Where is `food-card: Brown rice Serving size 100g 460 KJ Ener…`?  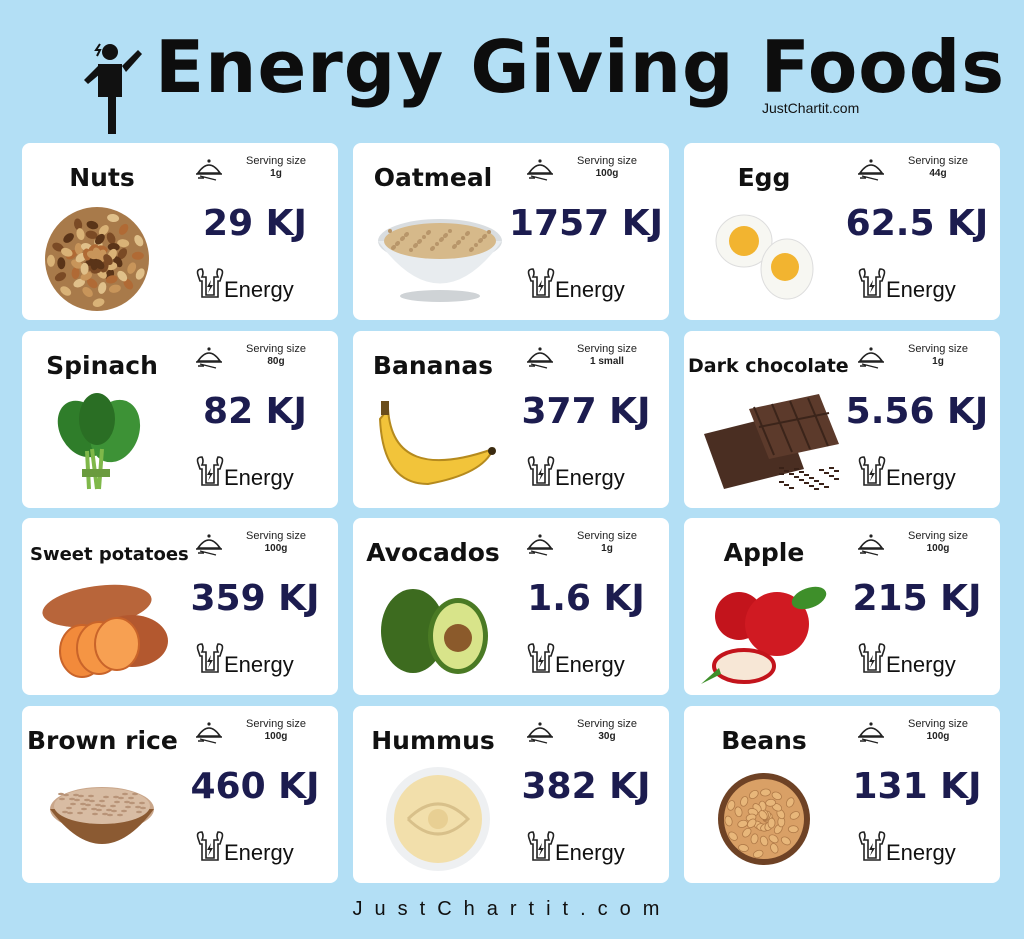
food-card: Brown rice Serving size 100g 460 KJ Ener… is located at coordinates (180, 794).